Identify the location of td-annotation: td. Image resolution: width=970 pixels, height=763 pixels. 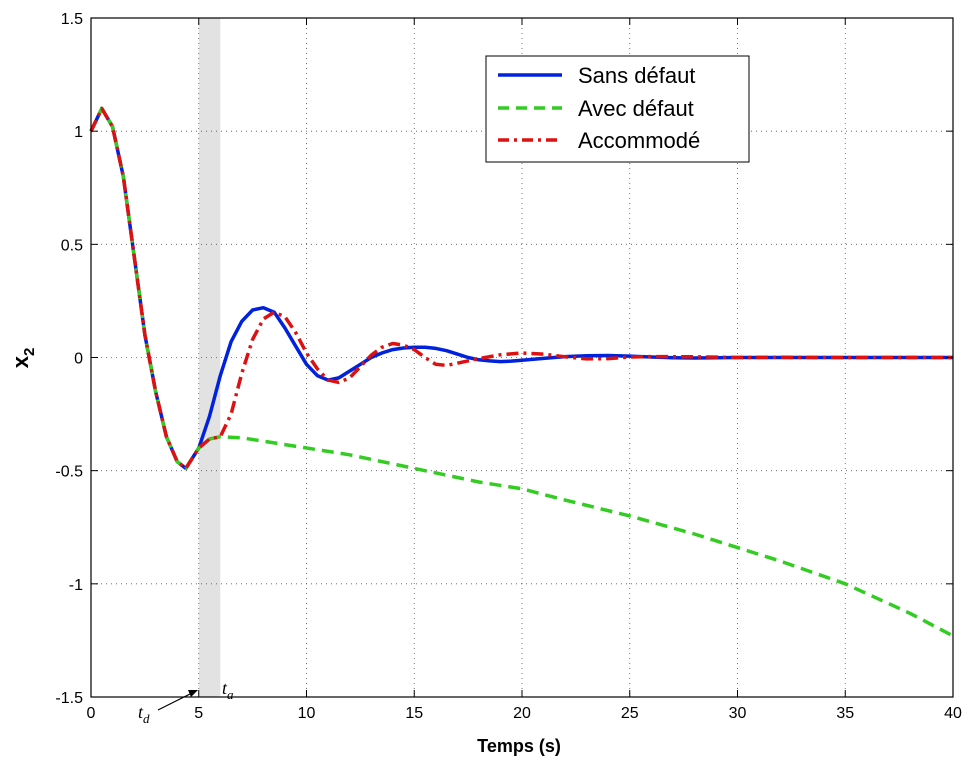
(144, 714).